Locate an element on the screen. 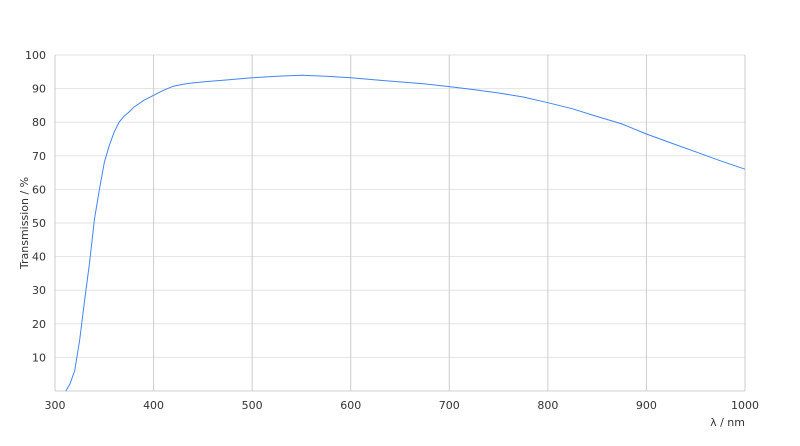 The width and height of the screenshot is (800, 446). y-tick-label: 80 is located at coordinates (39, 122).